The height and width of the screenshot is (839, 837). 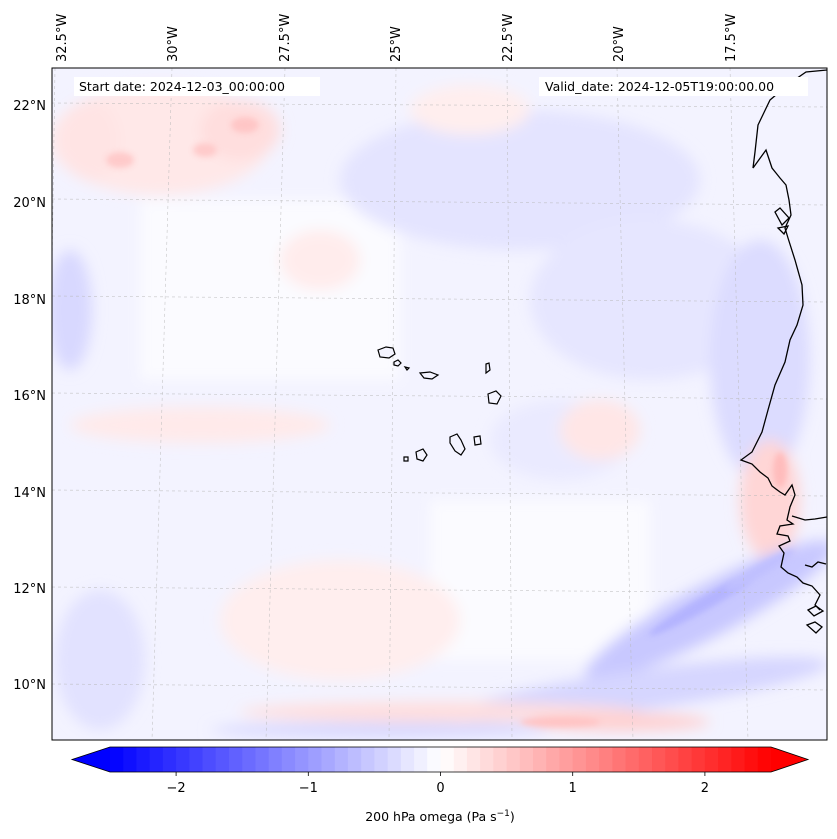 I want to click on island-maio, so click(x=477, y=440).